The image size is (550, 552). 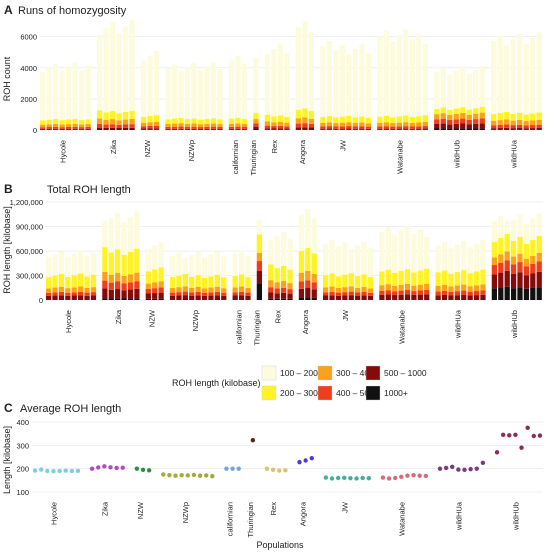 I want to click on legend-label: 1000+, so click(x=396, y=393).